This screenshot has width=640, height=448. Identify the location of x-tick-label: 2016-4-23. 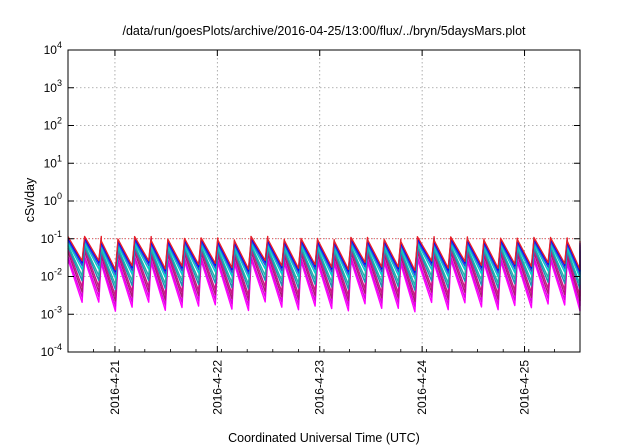
(320, 387).